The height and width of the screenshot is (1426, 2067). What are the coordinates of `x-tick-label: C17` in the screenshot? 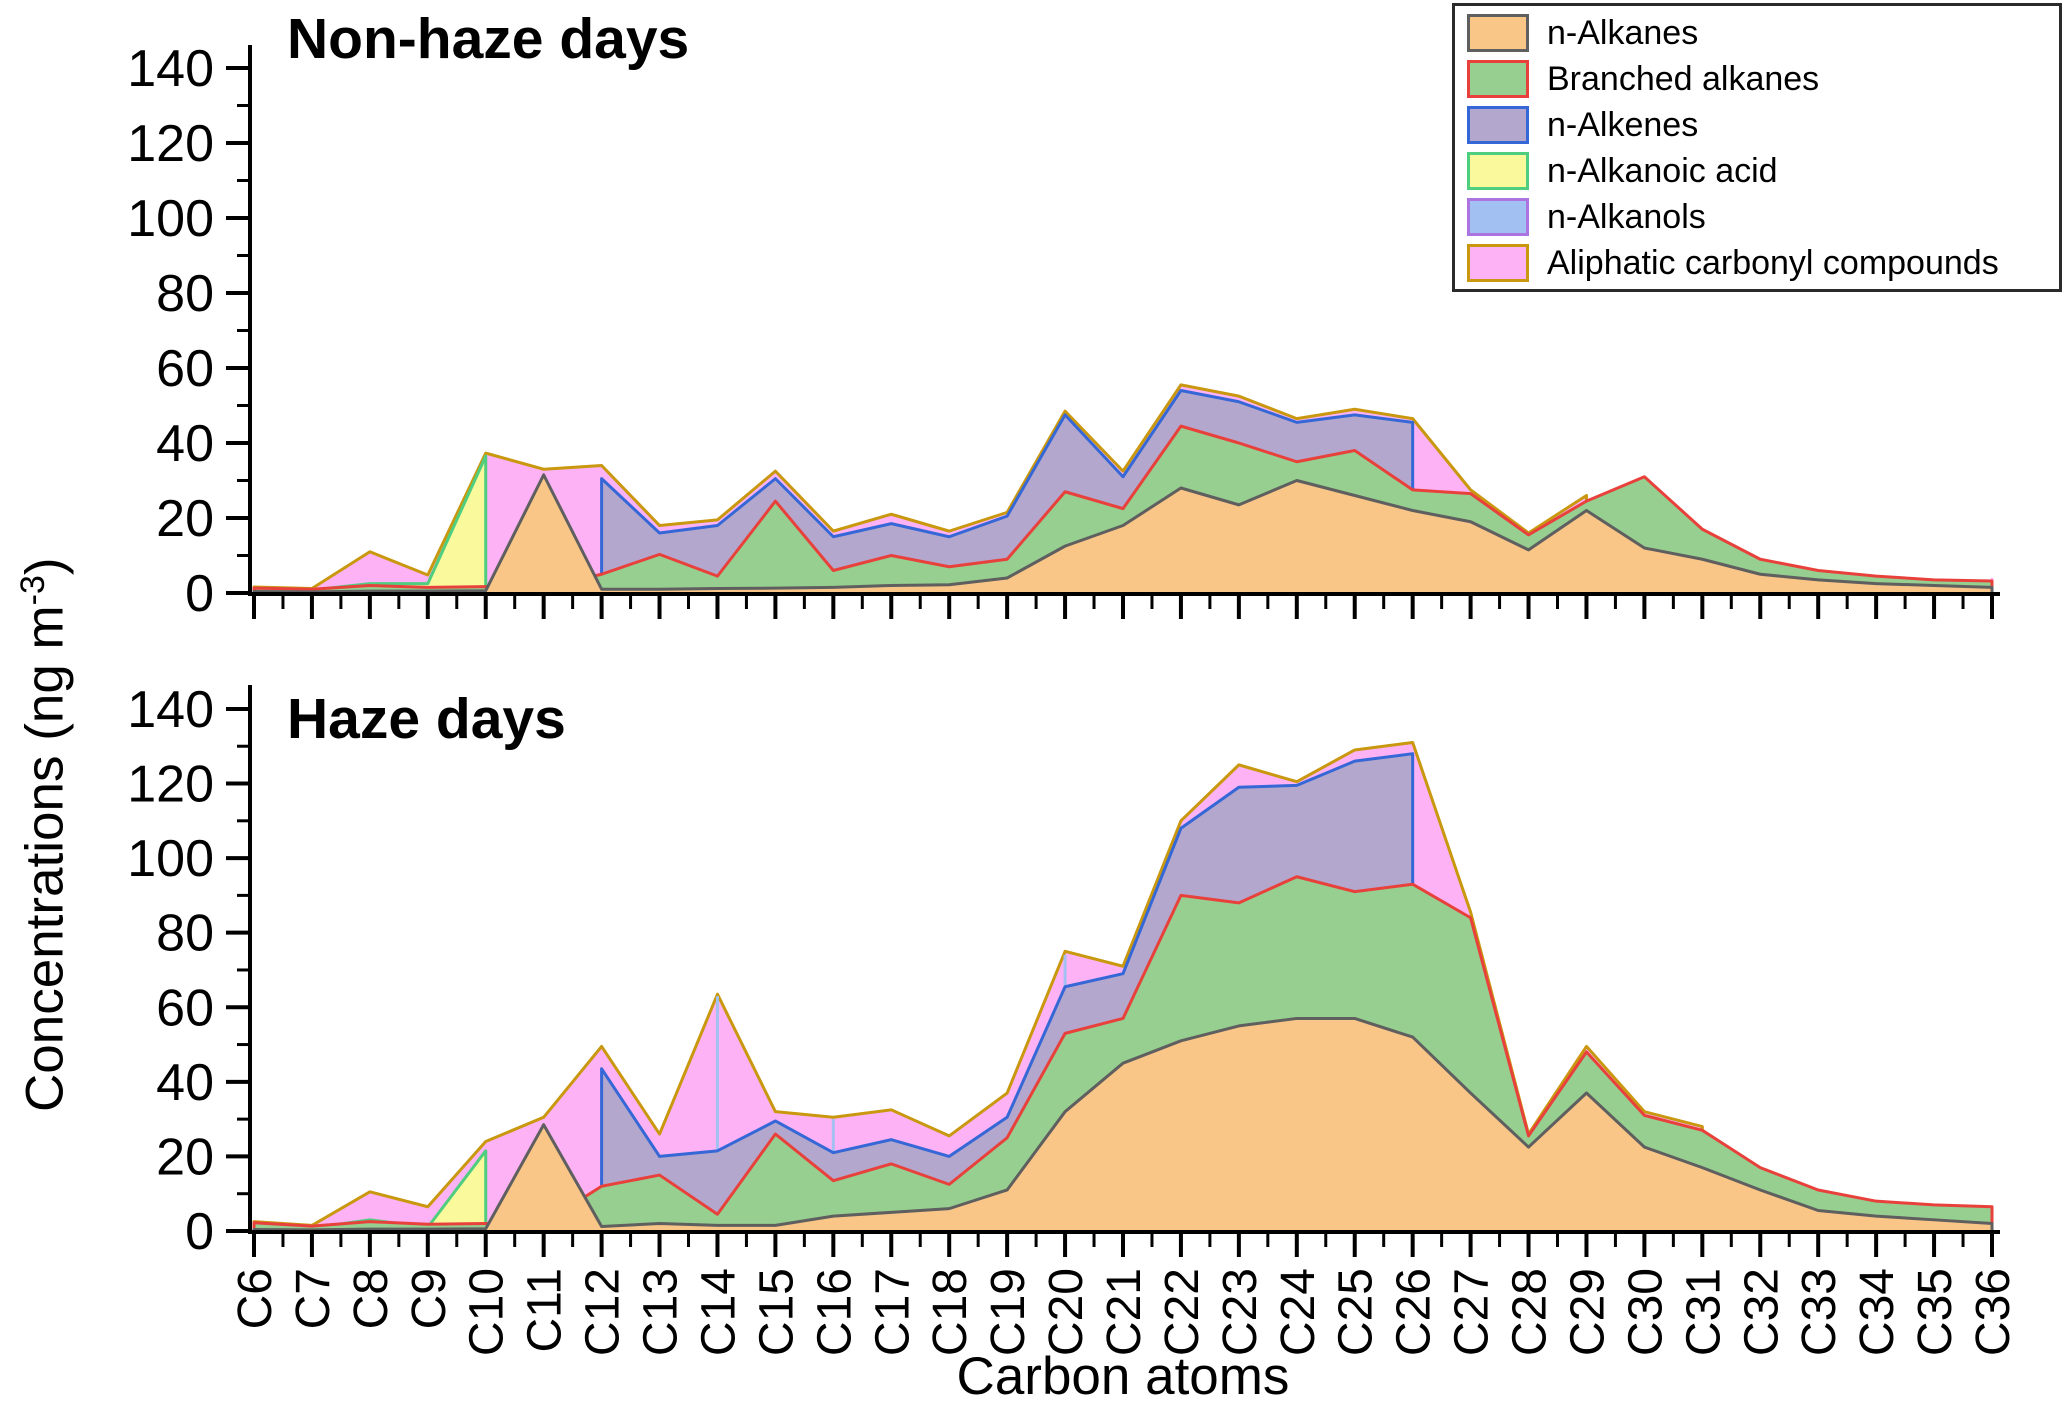 It's located at (892, 1312).